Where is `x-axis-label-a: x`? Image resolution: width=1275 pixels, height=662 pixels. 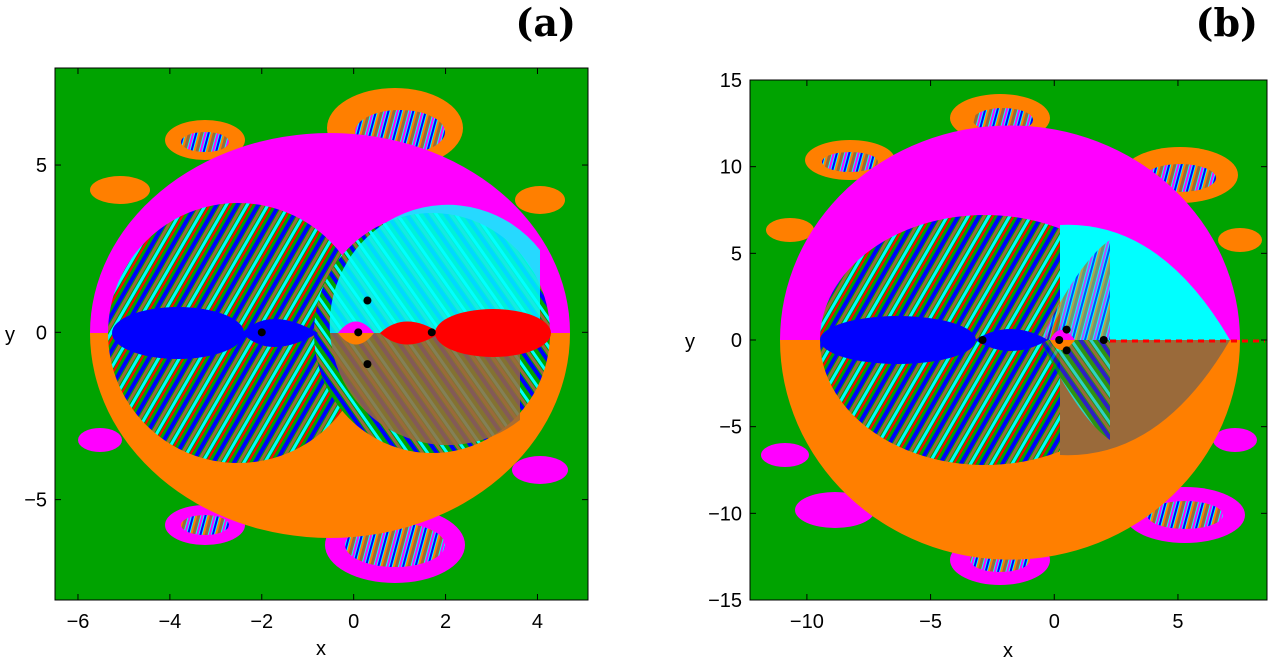
x-axis-label-a: x is located at coordinates (321, 649).